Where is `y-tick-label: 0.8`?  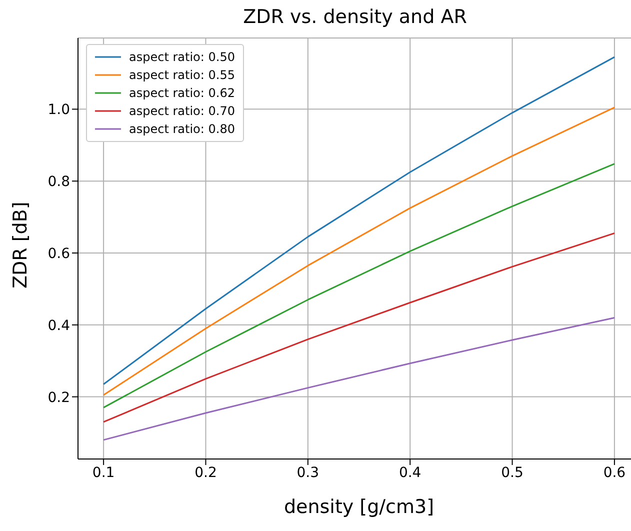 y-tick-label: 0.8 is located at coordinates (59, 182).